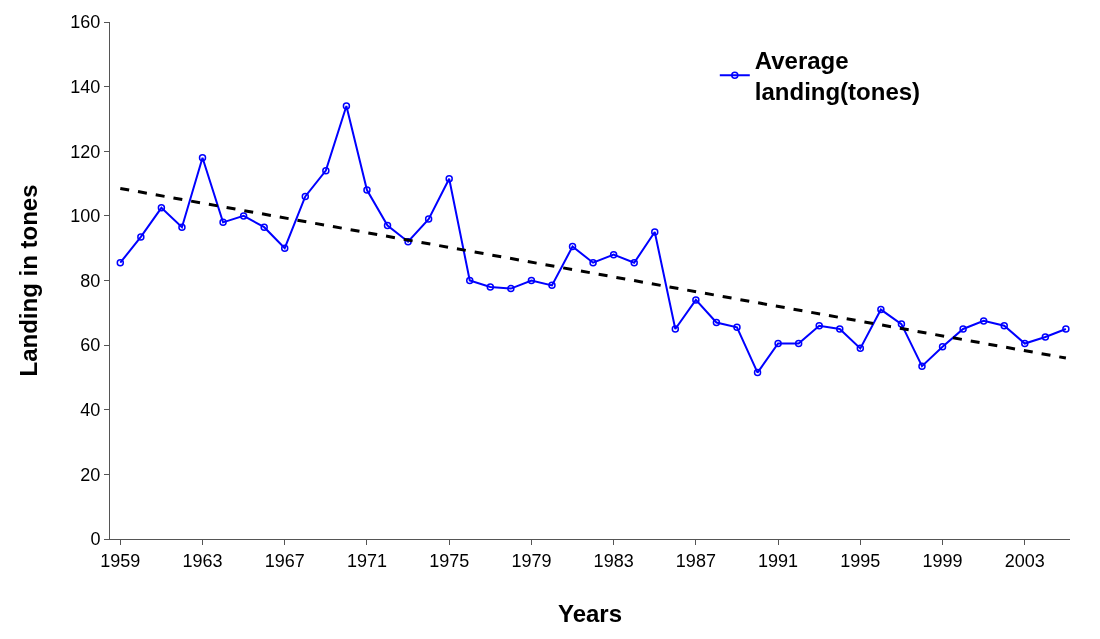  I want to click on x-tick-label: 2003, so click(1024, 560).